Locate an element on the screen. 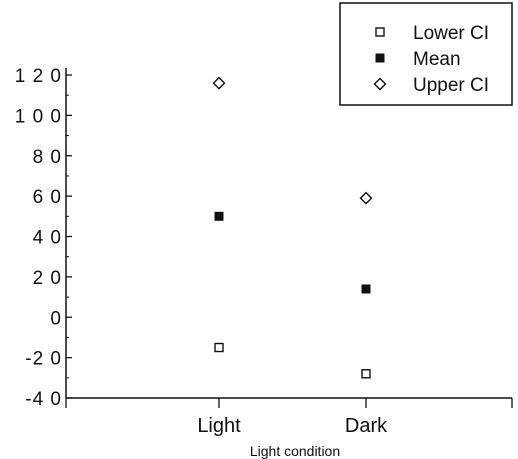 This screenshot has width=518, height=459. y-tick-label: 1 2 0 is located at coordinates (38, 76).